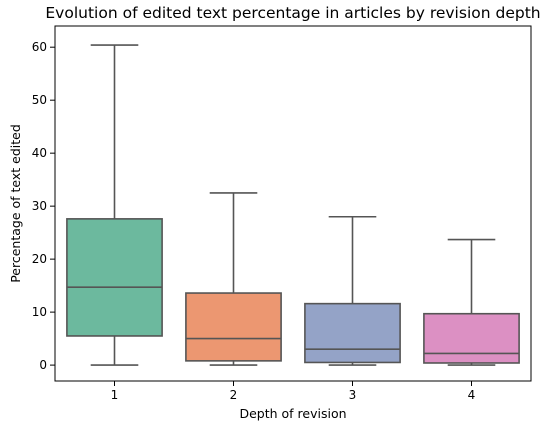  Describe the element at coordinates (15, 203) in the screenshot. I see `y-axis-label: Percentage of text edited` at that location.